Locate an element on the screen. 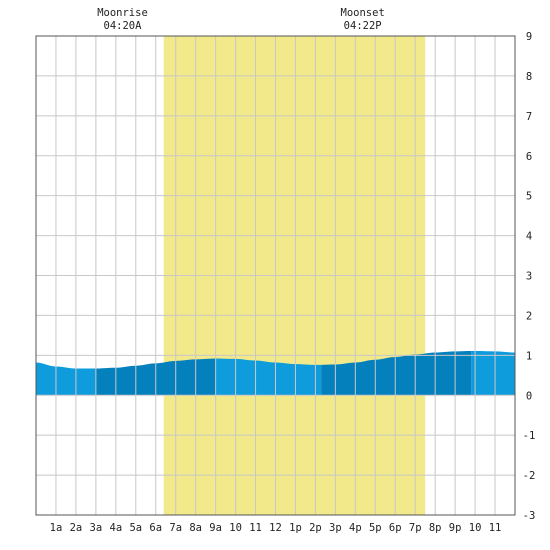  x-tick-label: 1a is located at coordinates (56, 528).